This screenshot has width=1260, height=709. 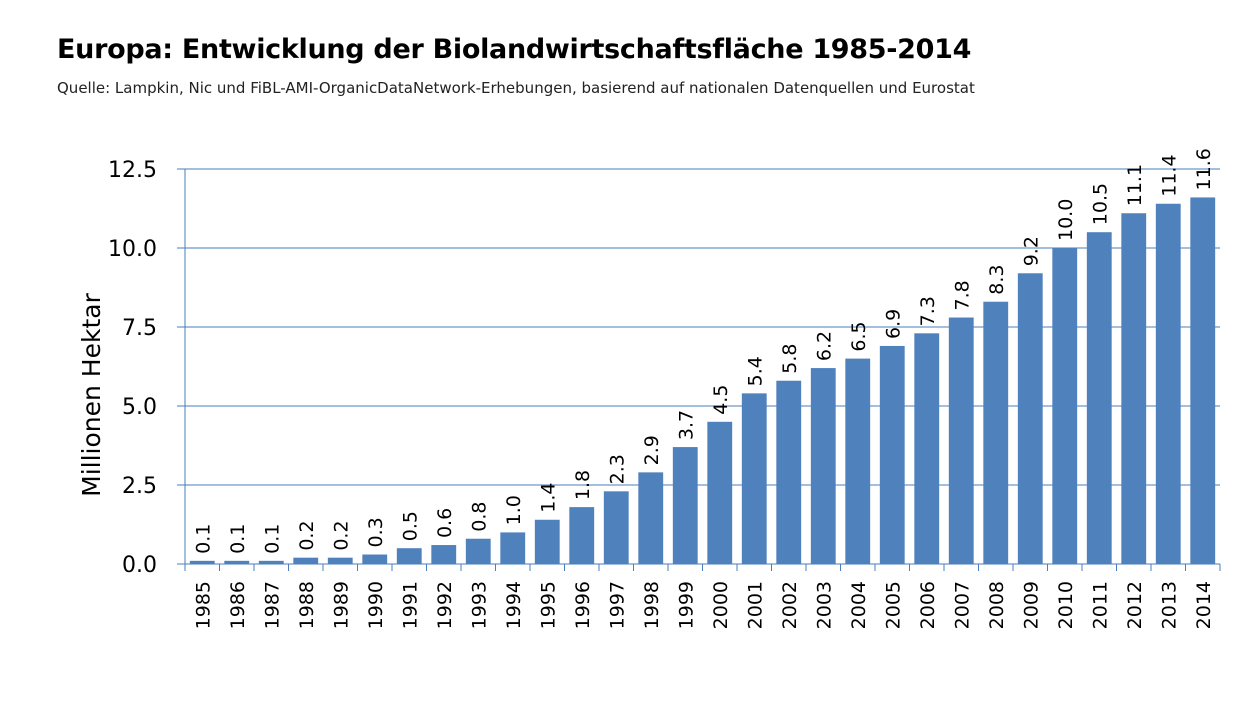 I want to click on data-label: 1.0, so click(x=514, y=510).